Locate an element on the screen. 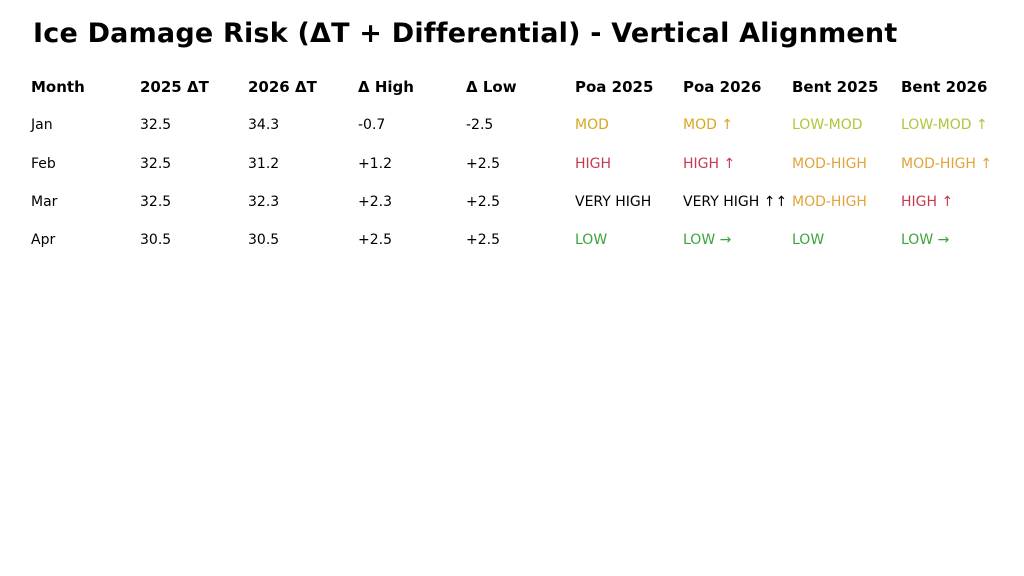 This screenshot has width=1024, height=576. table-cell: Jan is located at coordinates (42, 125).